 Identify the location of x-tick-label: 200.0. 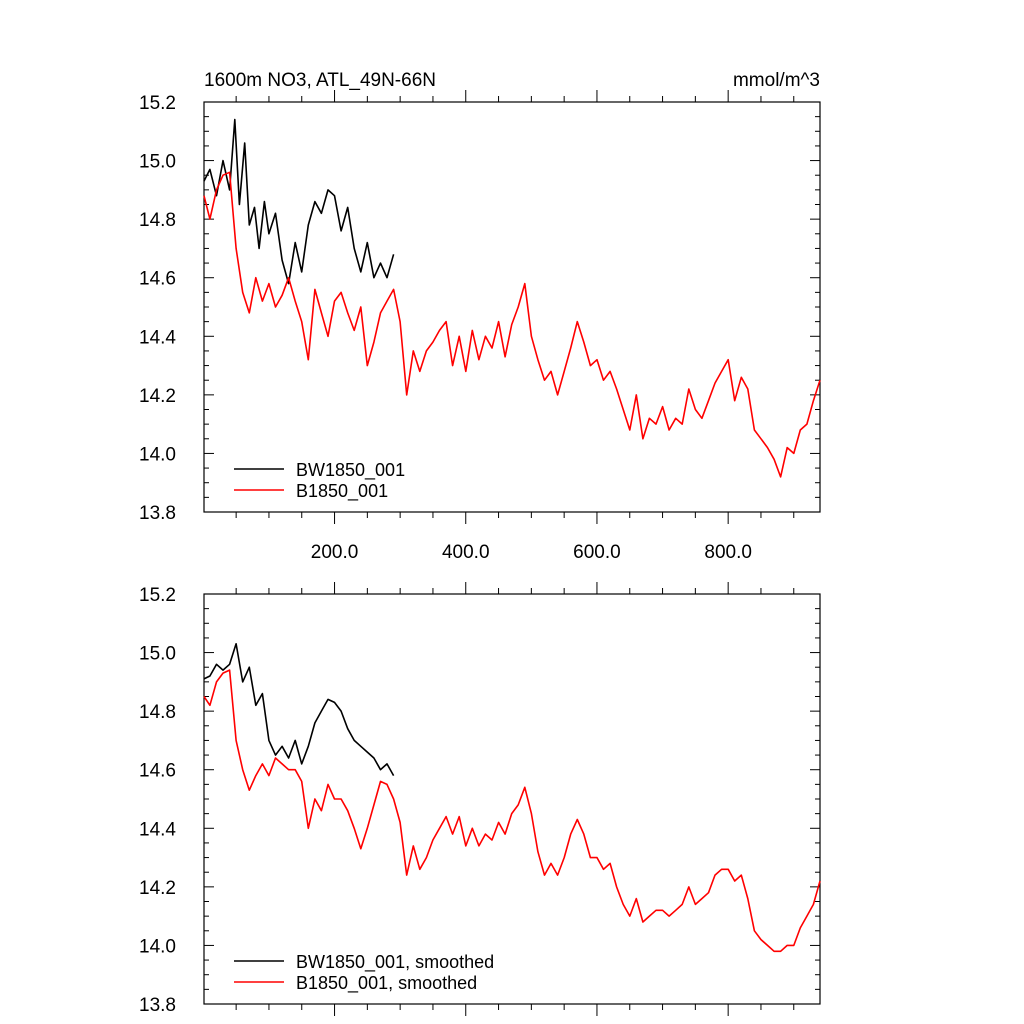
(335, 552).